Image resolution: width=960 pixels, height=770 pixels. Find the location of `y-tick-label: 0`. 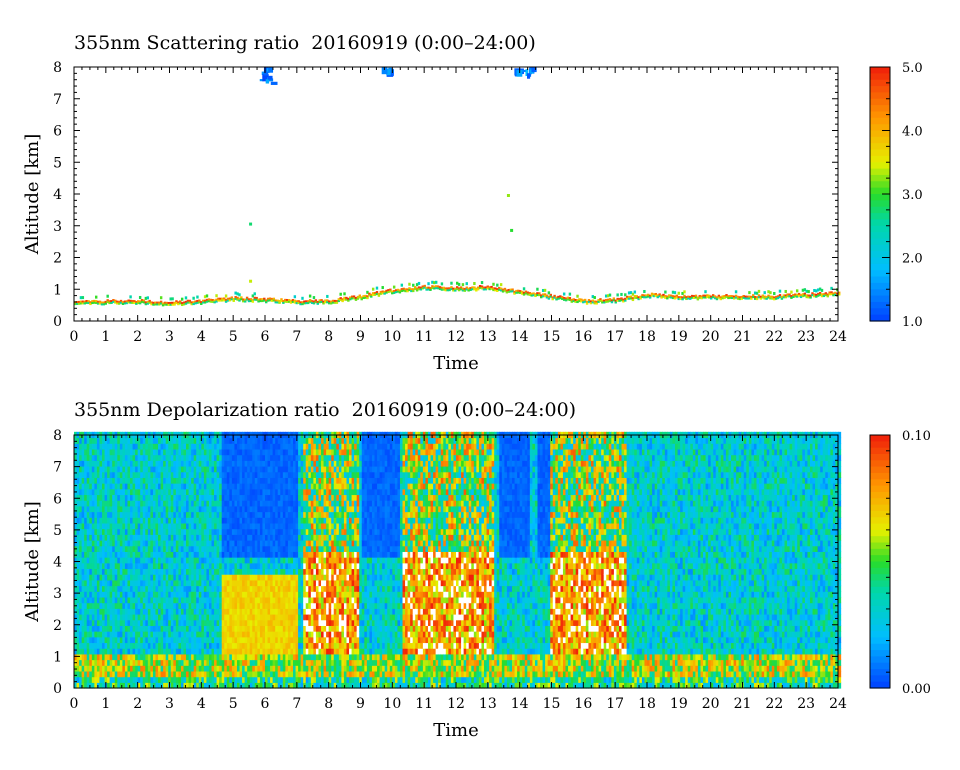

y-tick-label: 0 is located at coordinates (57, 322).